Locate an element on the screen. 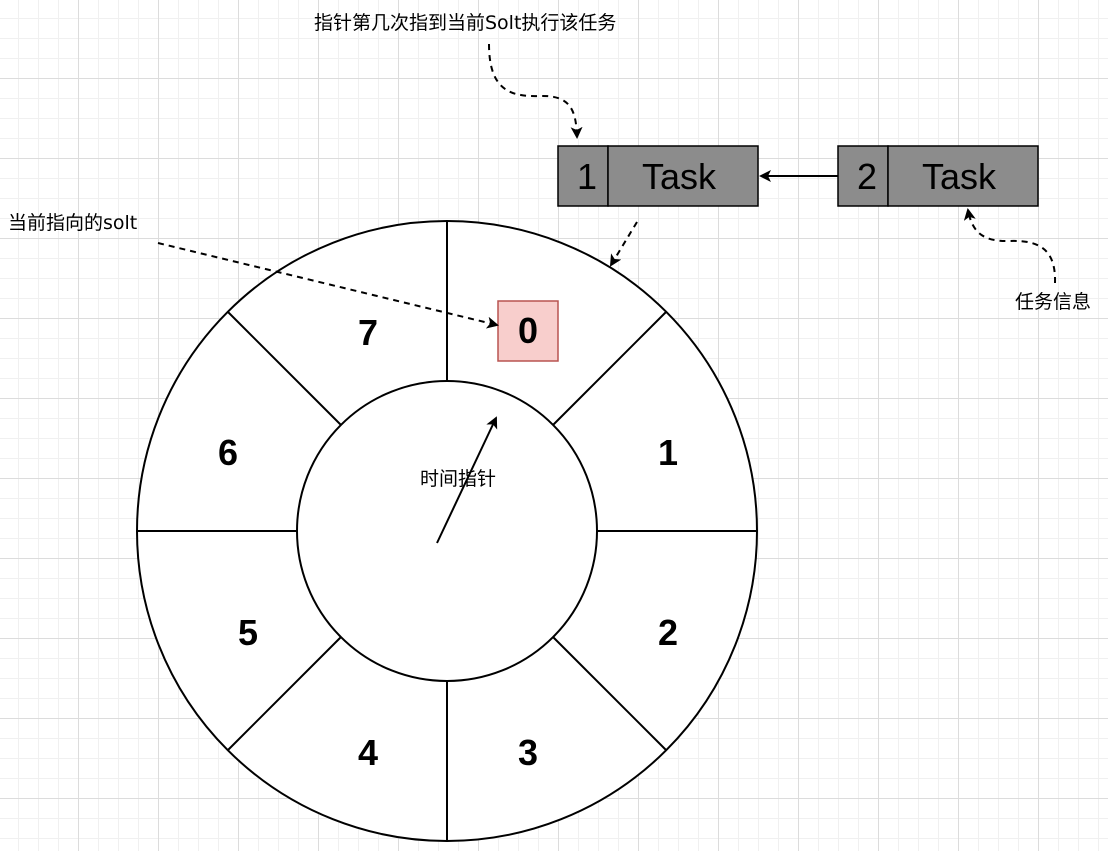  current-slot-annotation: 当前指向的solt is located at coordinates (72, 223).